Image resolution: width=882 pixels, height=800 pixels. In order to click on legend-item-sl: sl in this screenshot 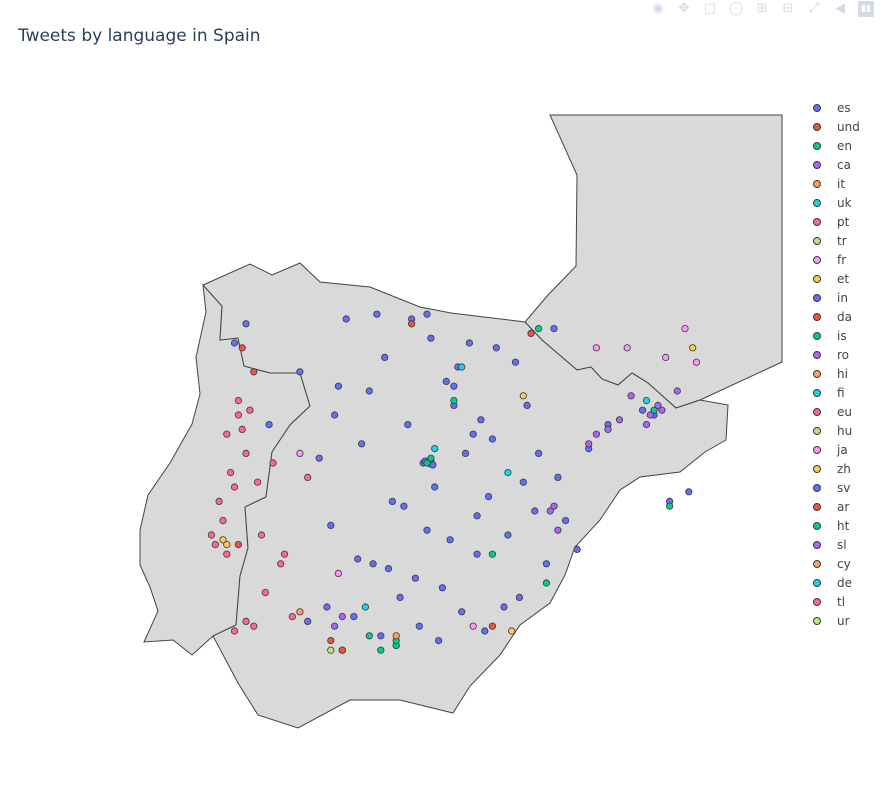, I will do `click(834, 544)`.